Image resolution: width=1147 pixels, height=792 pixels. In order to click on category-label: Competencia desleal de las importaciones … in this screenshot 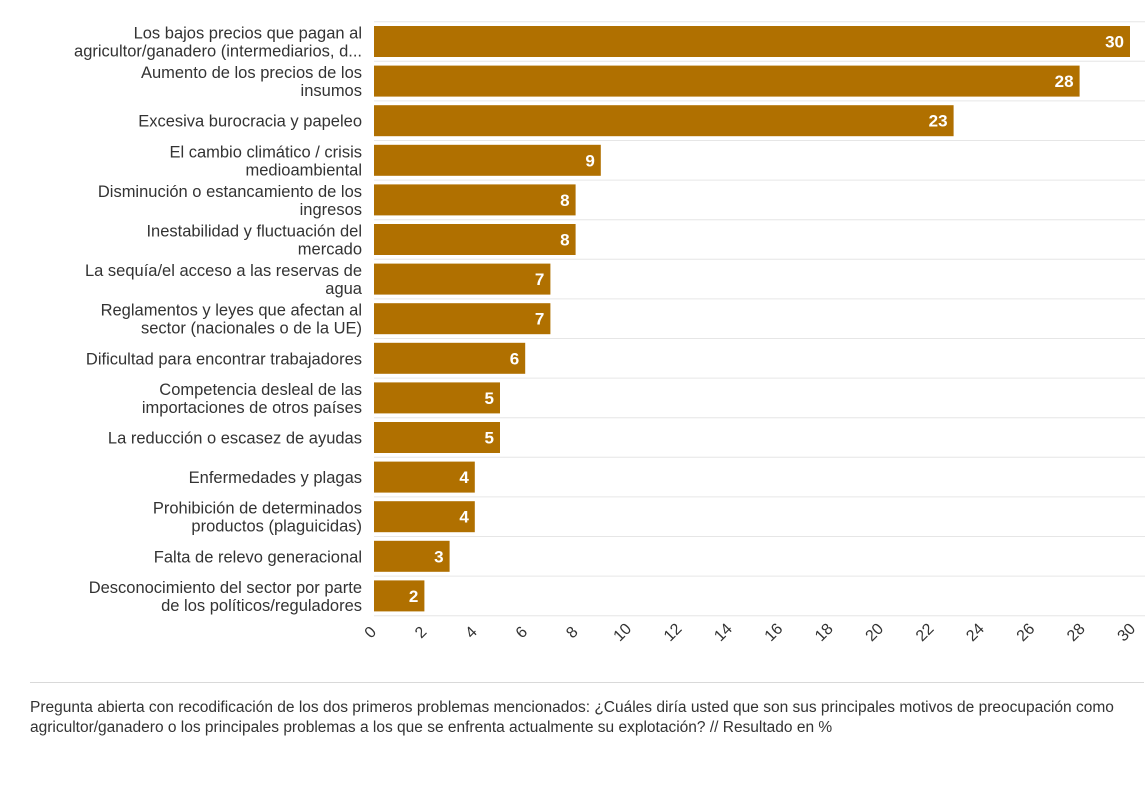, I will do `click(252, 399)`.